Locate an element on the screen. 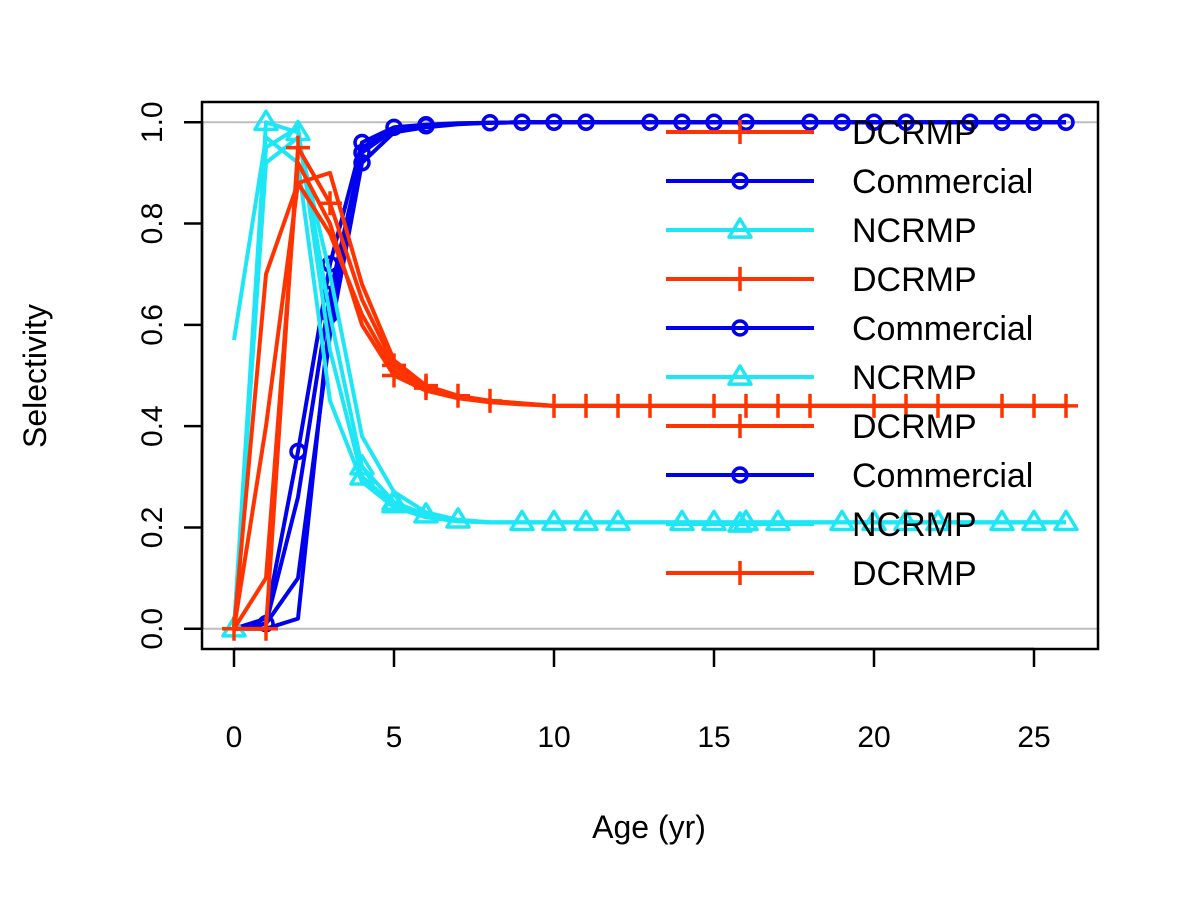 This screenshot has width=1200, height=900. x-tick-label: 5 is located at coordinates (394, 737).